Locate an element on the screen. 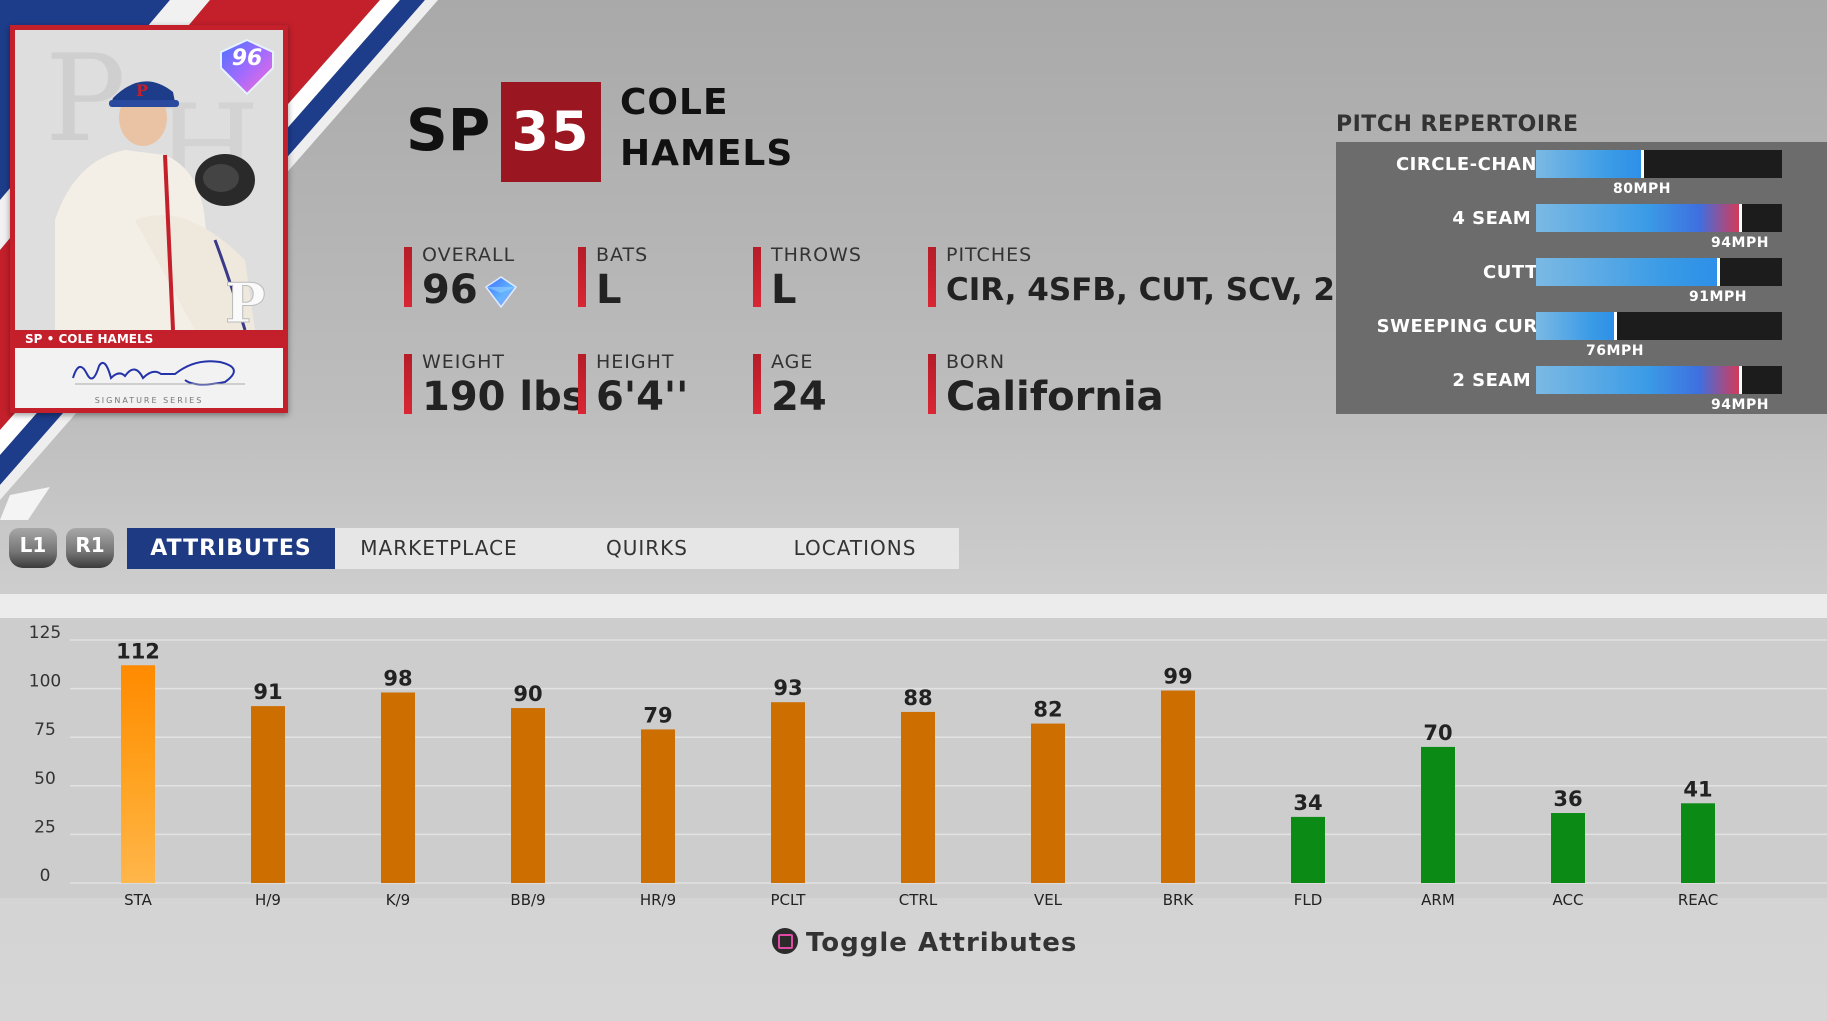  stat-label: PITCHES is located at coordinates (989, 255).